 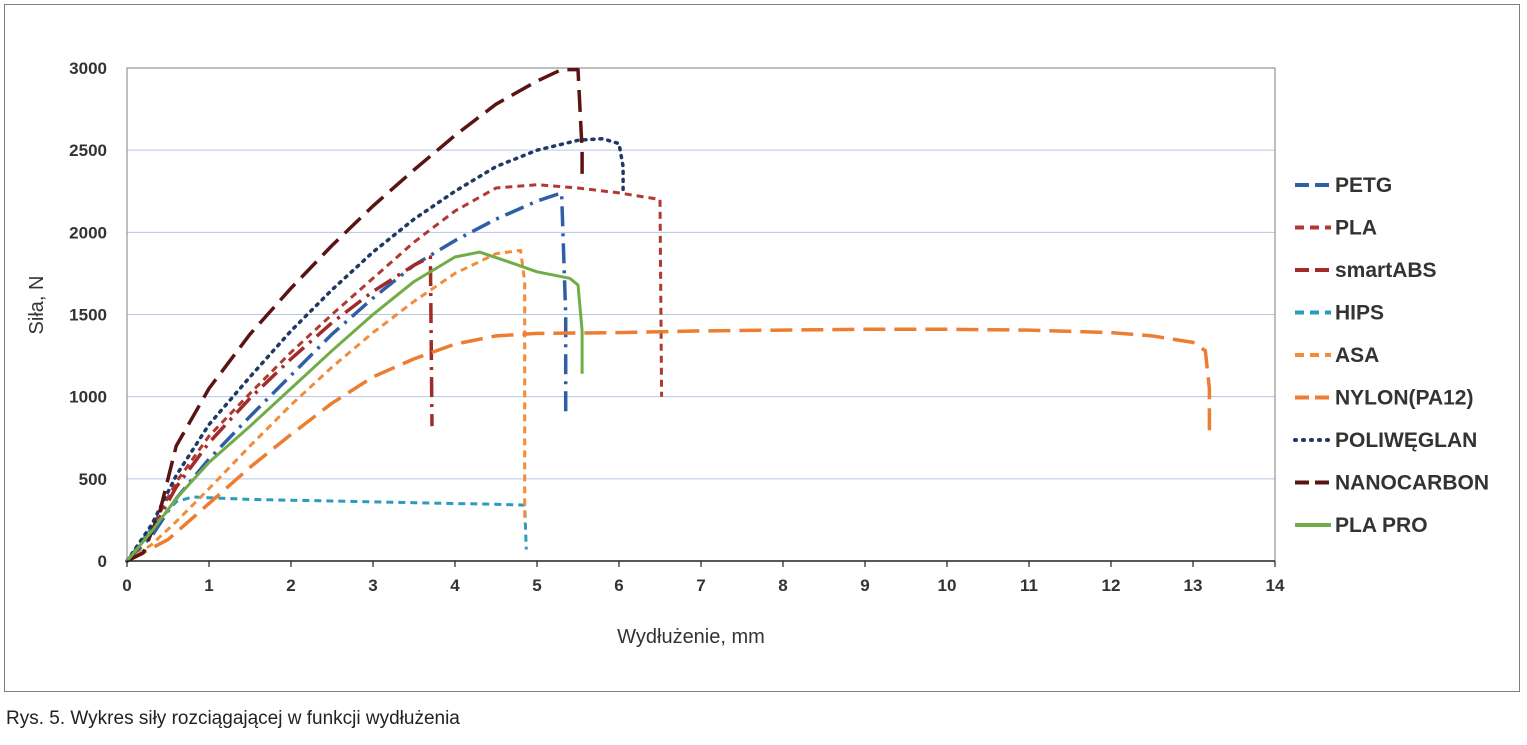 What do you see at coordinates (326, 528) in the screenshot?
I see `series-line-hips` at bounding box center [326, 528].